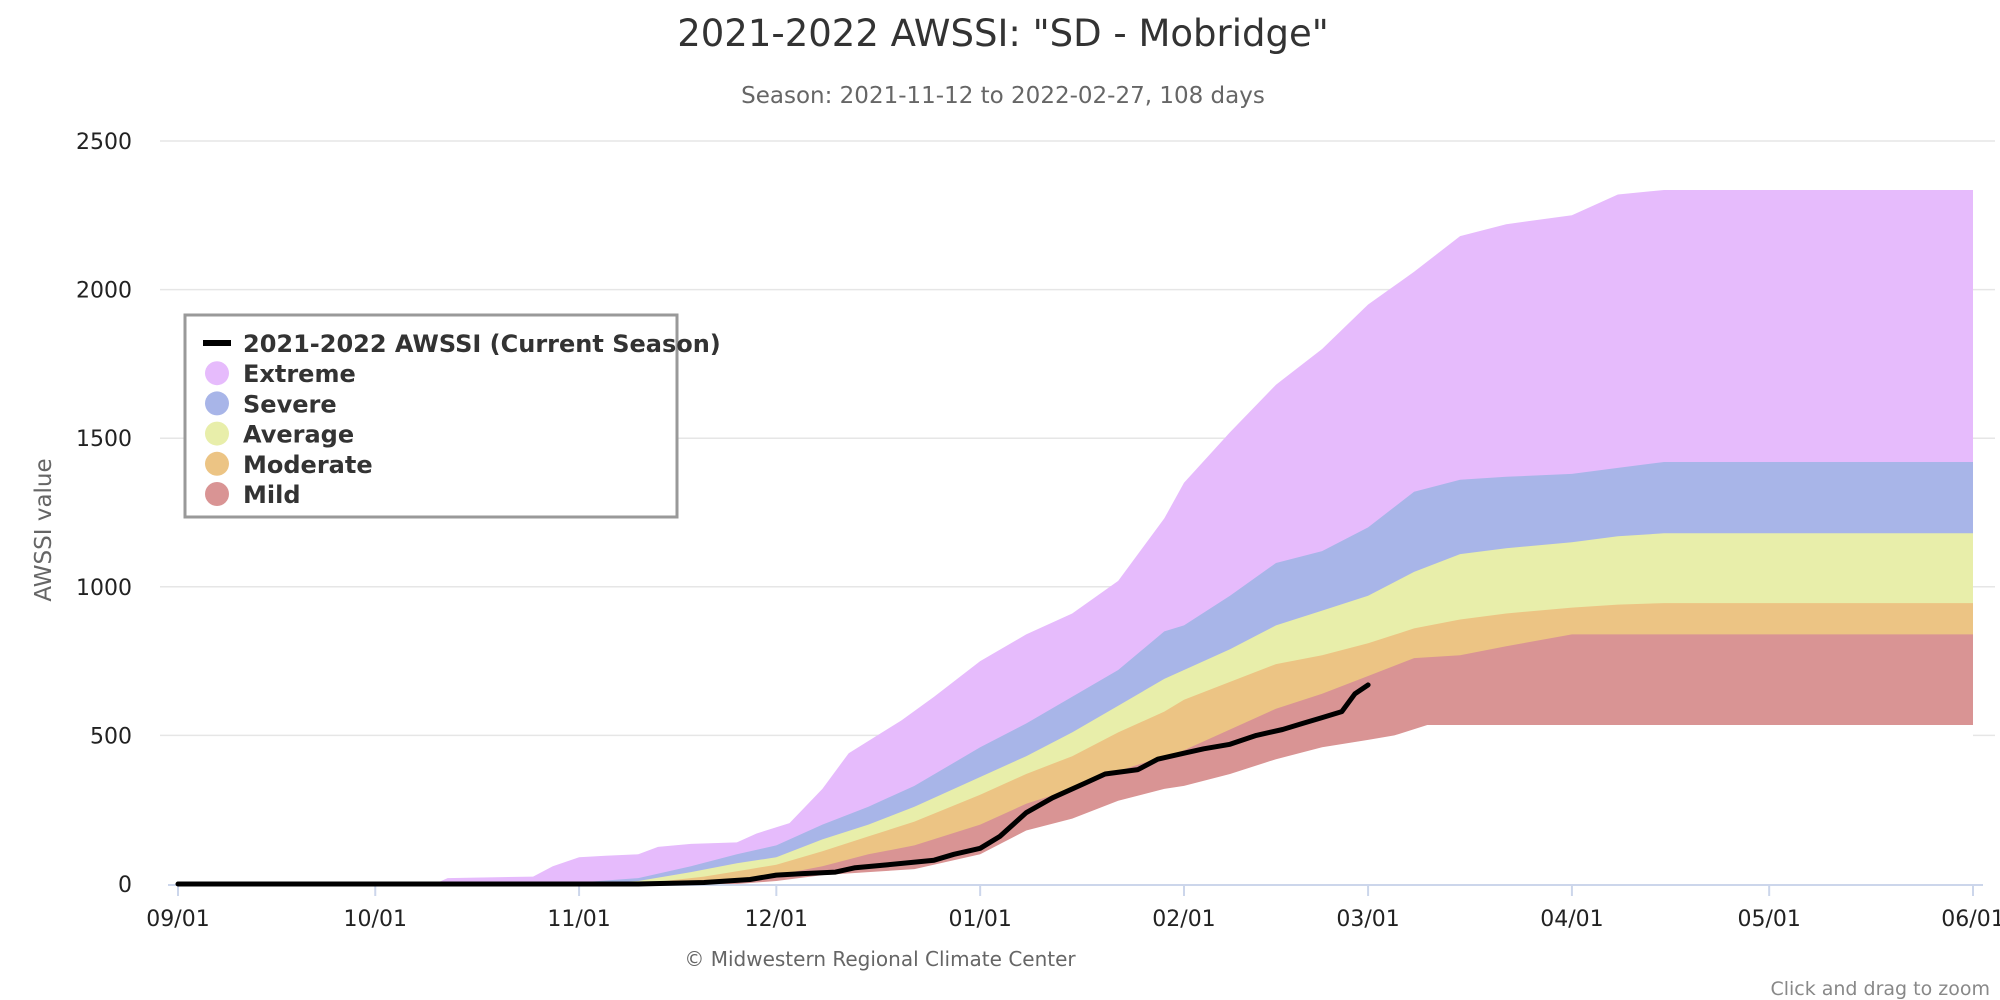  Describe the element at coordinates (979, 919) in the screenshot. I see `x-tick-label: 01/01` at that location.